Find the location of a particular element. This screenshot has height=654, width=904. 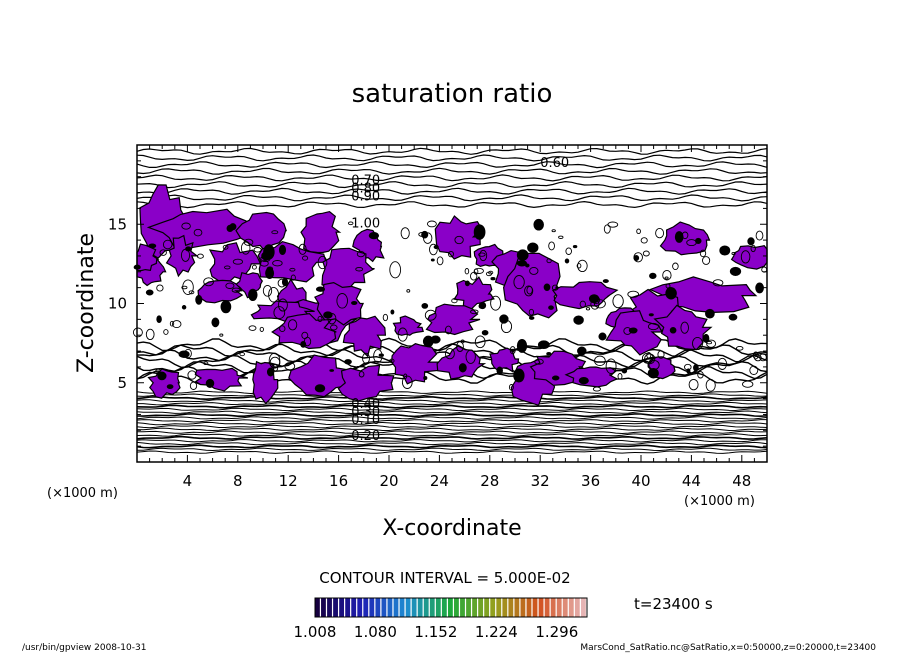

x-tick-label: 16 is located at coordinates (338, 481).